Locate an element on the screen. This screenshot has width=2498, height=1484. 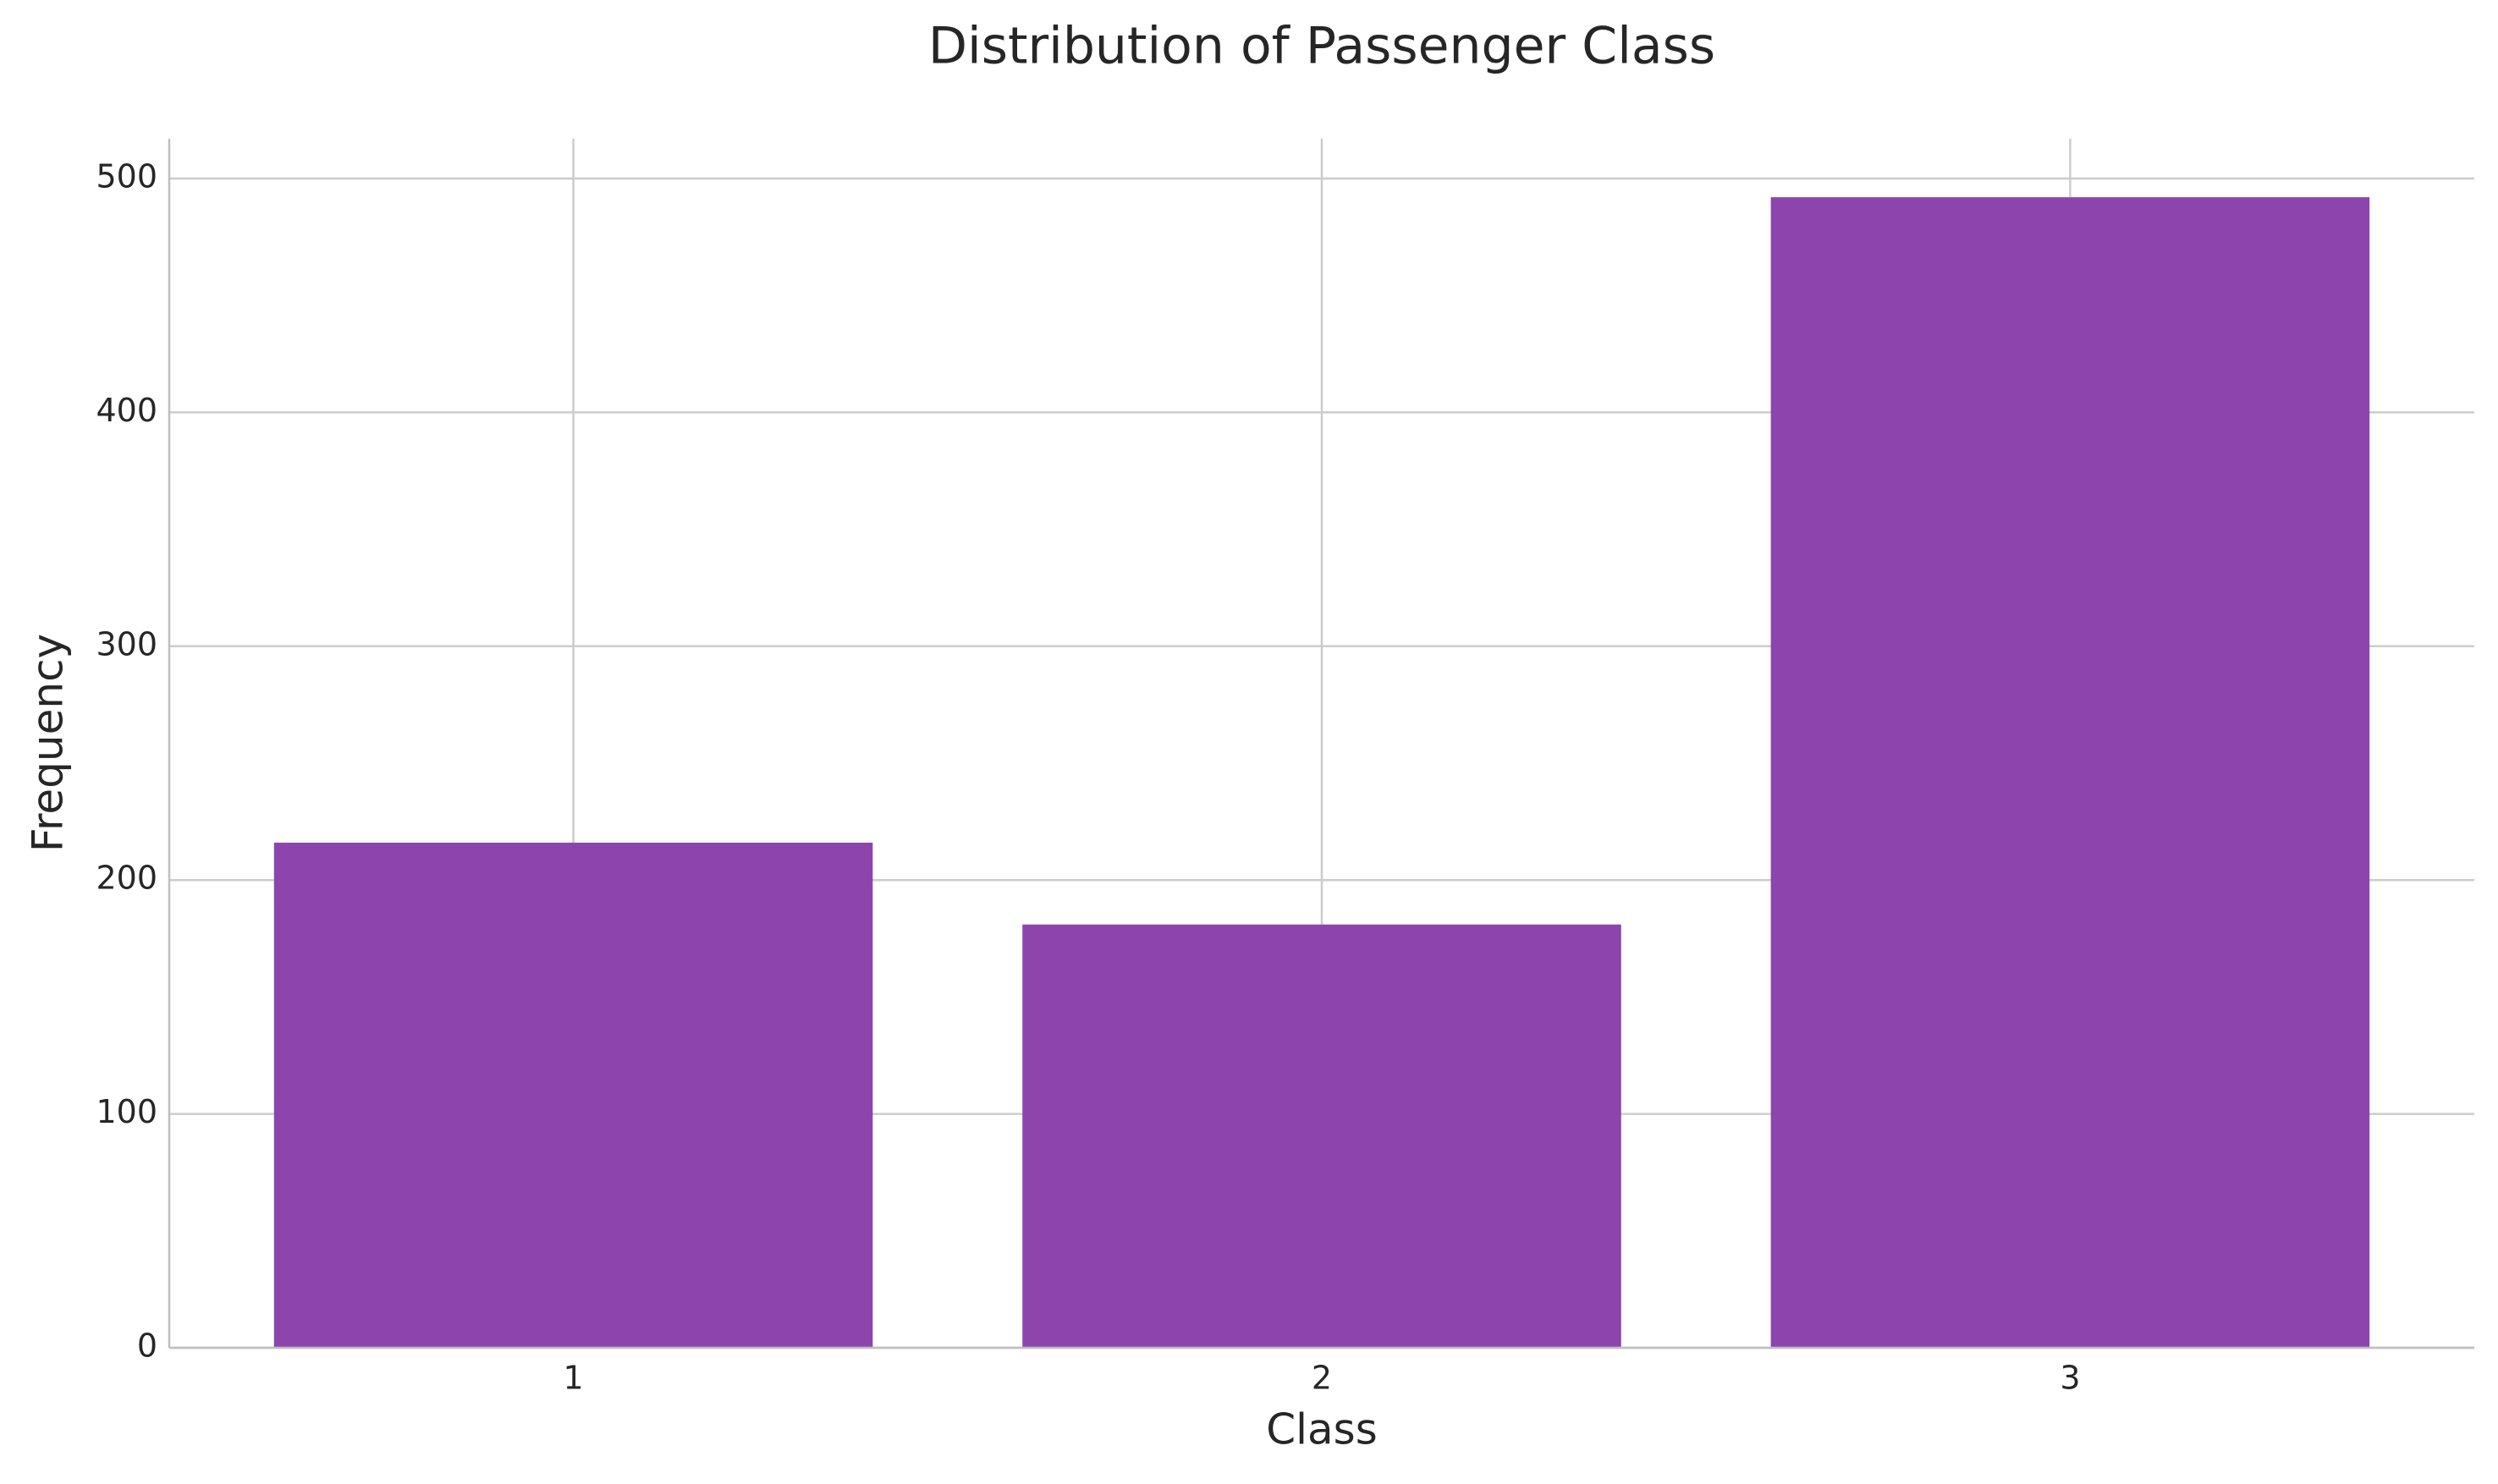
y-axis-label: Frequency is located at coordinates (48, 743).